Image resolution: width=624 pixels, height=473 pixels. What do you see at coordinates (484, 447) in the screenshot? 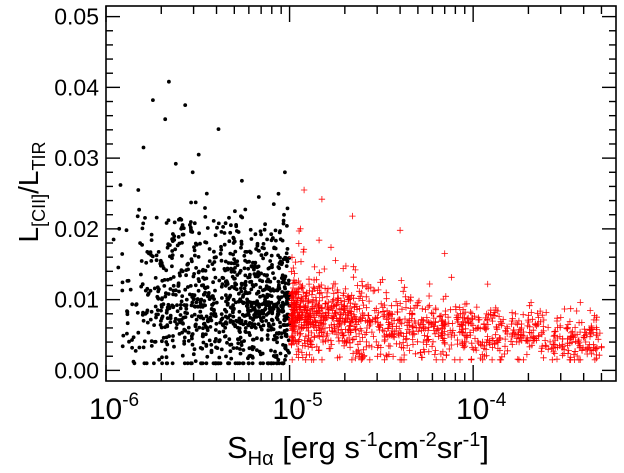
I see `x-axis-label-close: ]` at bounding box center [484, 447].